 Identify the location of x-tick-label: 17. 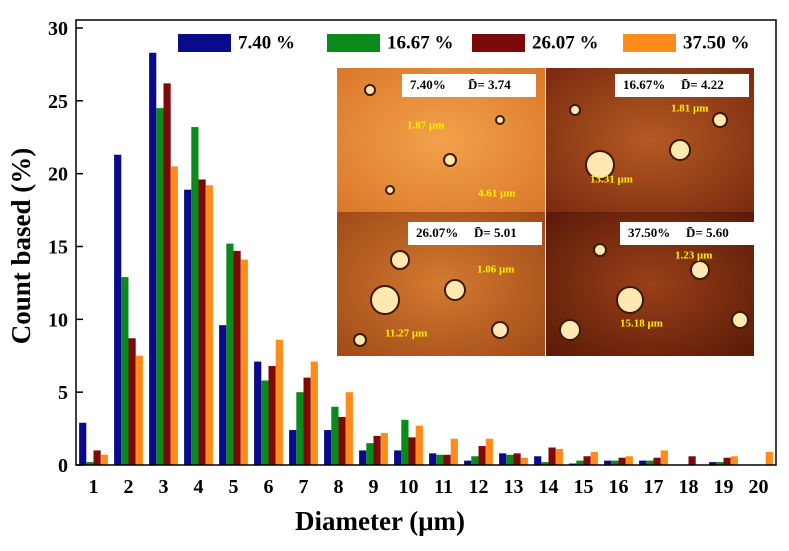
(654, 487).